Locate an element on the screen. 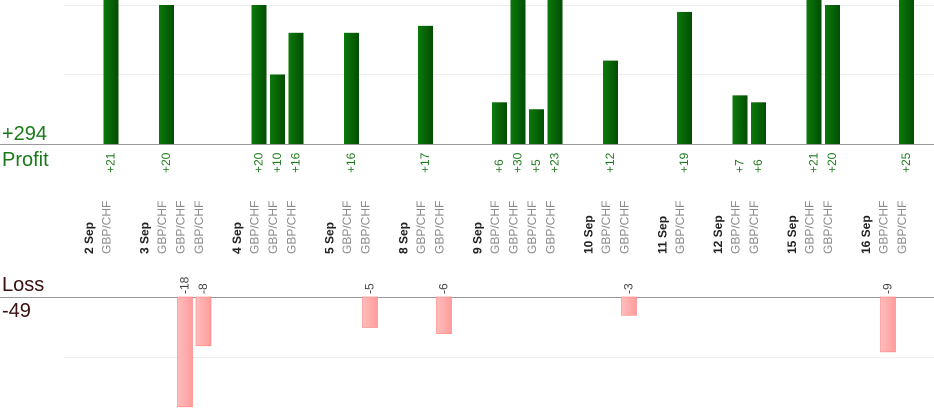 This screenshot has height=420, width=934. profit-value-label: +10 is located at coordinates (277, 162).